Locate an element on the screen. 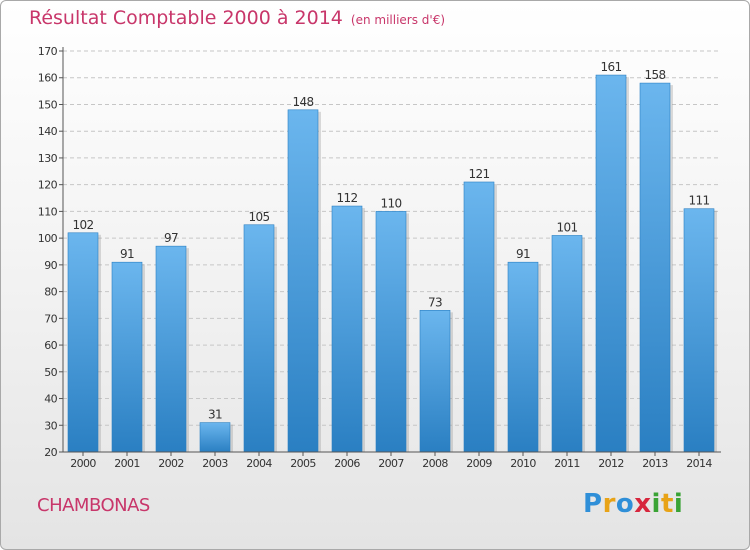 This screenshot has width=750, height=550. commune-name: CHAMBONAS is located at coordinates (93, 505).